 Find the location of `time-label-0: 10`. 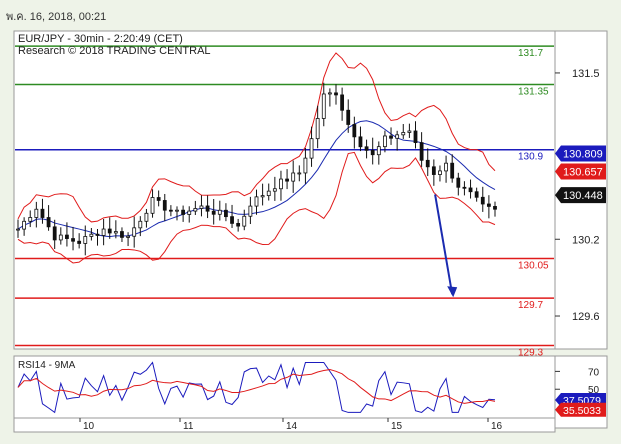

time-label-0: 10 is located at coordinates (89, 426).